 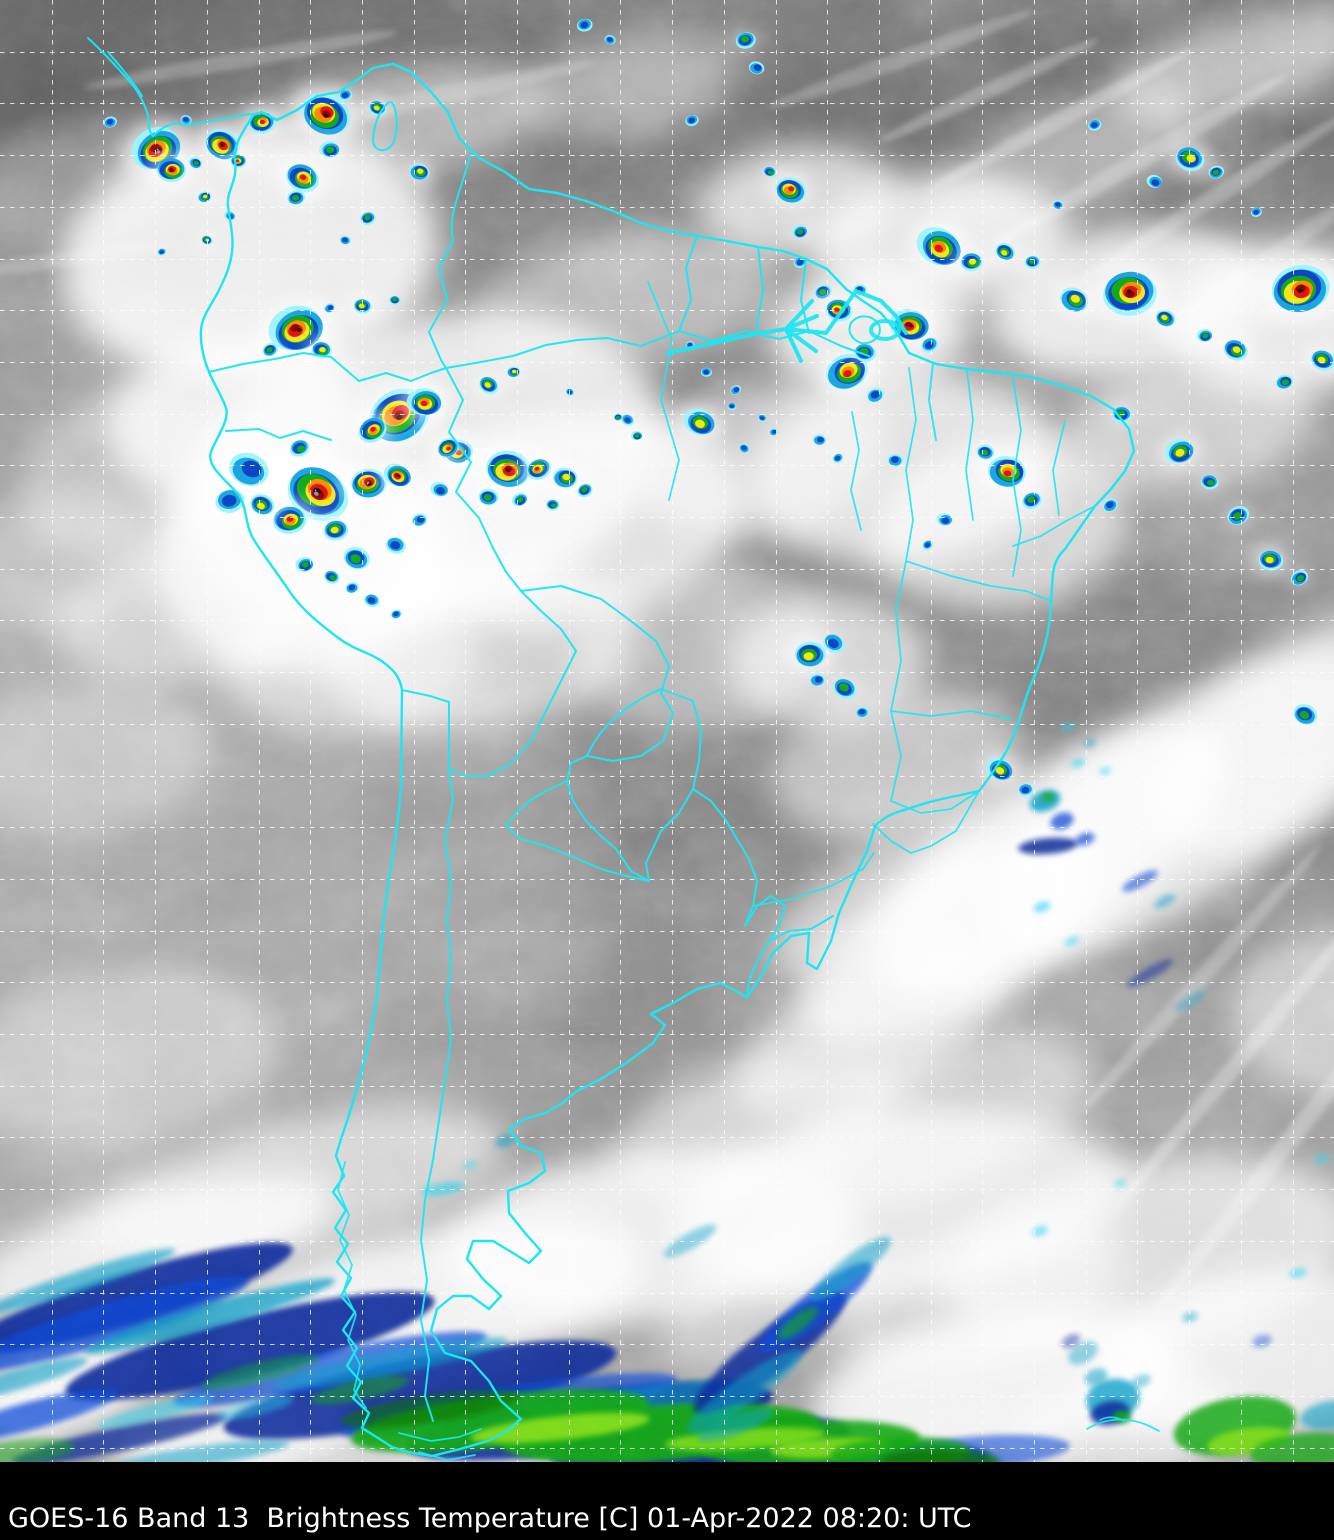 I want to click on lake-maracaibo, so click(x=385, y=126).